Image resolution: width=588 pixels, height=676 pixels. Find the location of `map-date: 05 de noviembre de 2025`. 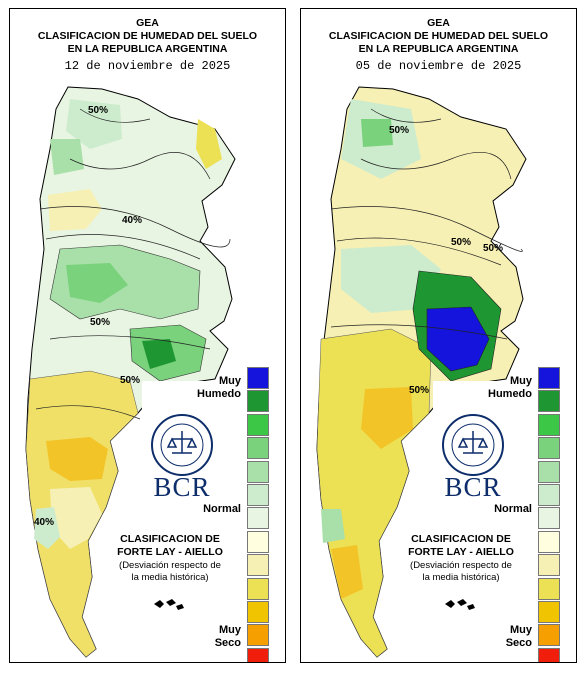

map-date: 05 de noviembre de 2025 is located at coordinates (438, 66).